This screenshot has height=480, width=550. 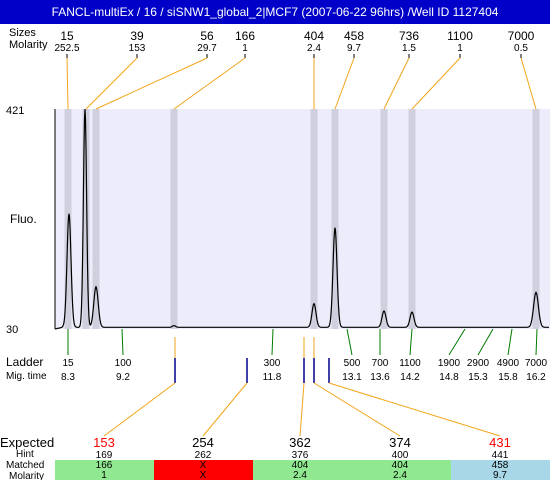 What do you see at coordinates (66, 48) in the screenshot?
I see `peak-molarity-label: 252.5` at bounding box center [66, 48].